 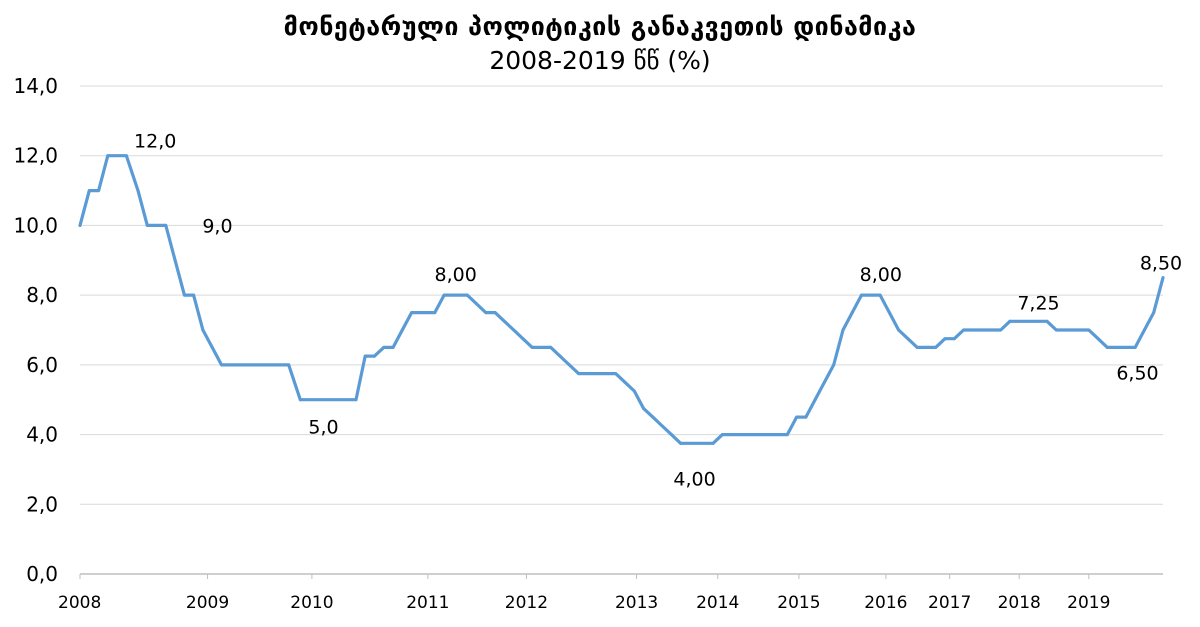 What do you see at coordinates (526, 603) in the screenshot?
I see `x-tick-label: 2012` at bounding box center [526, 603].